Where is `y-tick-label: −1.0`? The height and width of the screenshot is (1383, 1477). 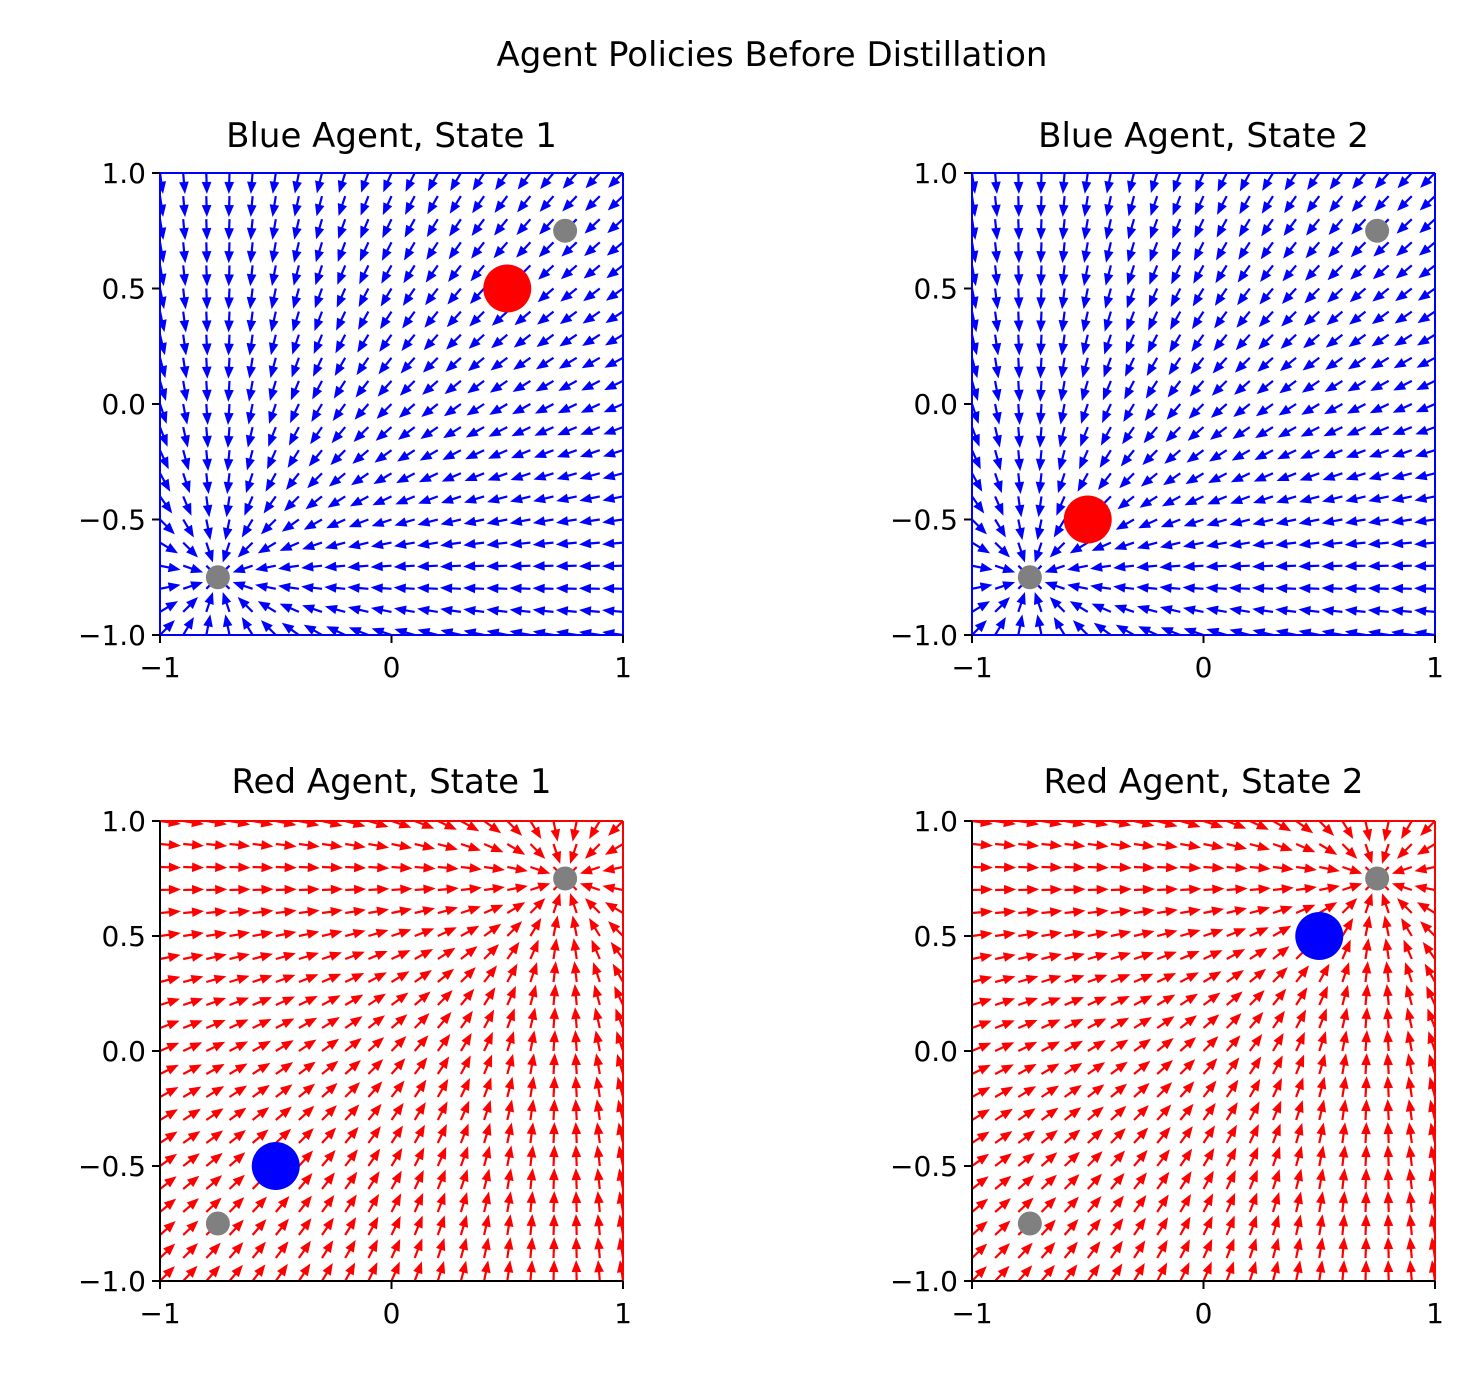 y-tick-label: −1.0 is located at coordinates (112, 635).